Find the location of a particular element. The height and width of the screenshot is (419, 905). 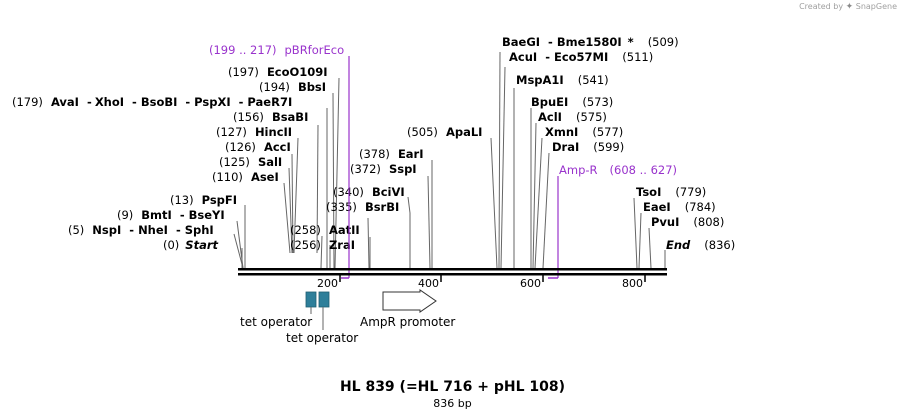

feature-label: AmpR promoter is located at coordinates (407, 322).